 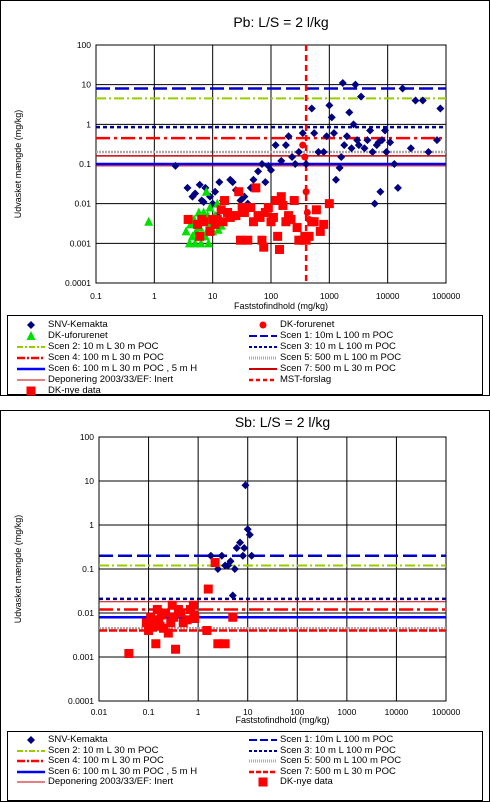 What do you see at coordinates (346, 712) in the screenshot?
I see `x-tick-label: 1000` at bounding box center [346, 712].